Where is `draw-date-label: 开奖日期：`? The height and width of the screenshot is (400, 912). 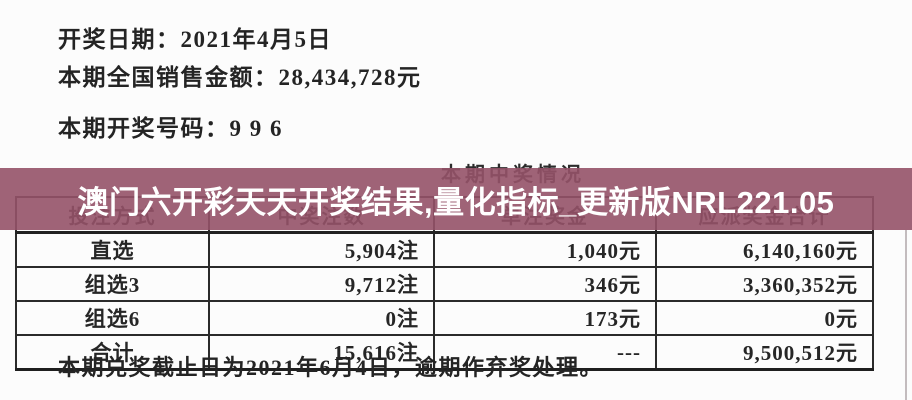
draw-date-label: 开奖日期： is located at coordinates (119, 39).